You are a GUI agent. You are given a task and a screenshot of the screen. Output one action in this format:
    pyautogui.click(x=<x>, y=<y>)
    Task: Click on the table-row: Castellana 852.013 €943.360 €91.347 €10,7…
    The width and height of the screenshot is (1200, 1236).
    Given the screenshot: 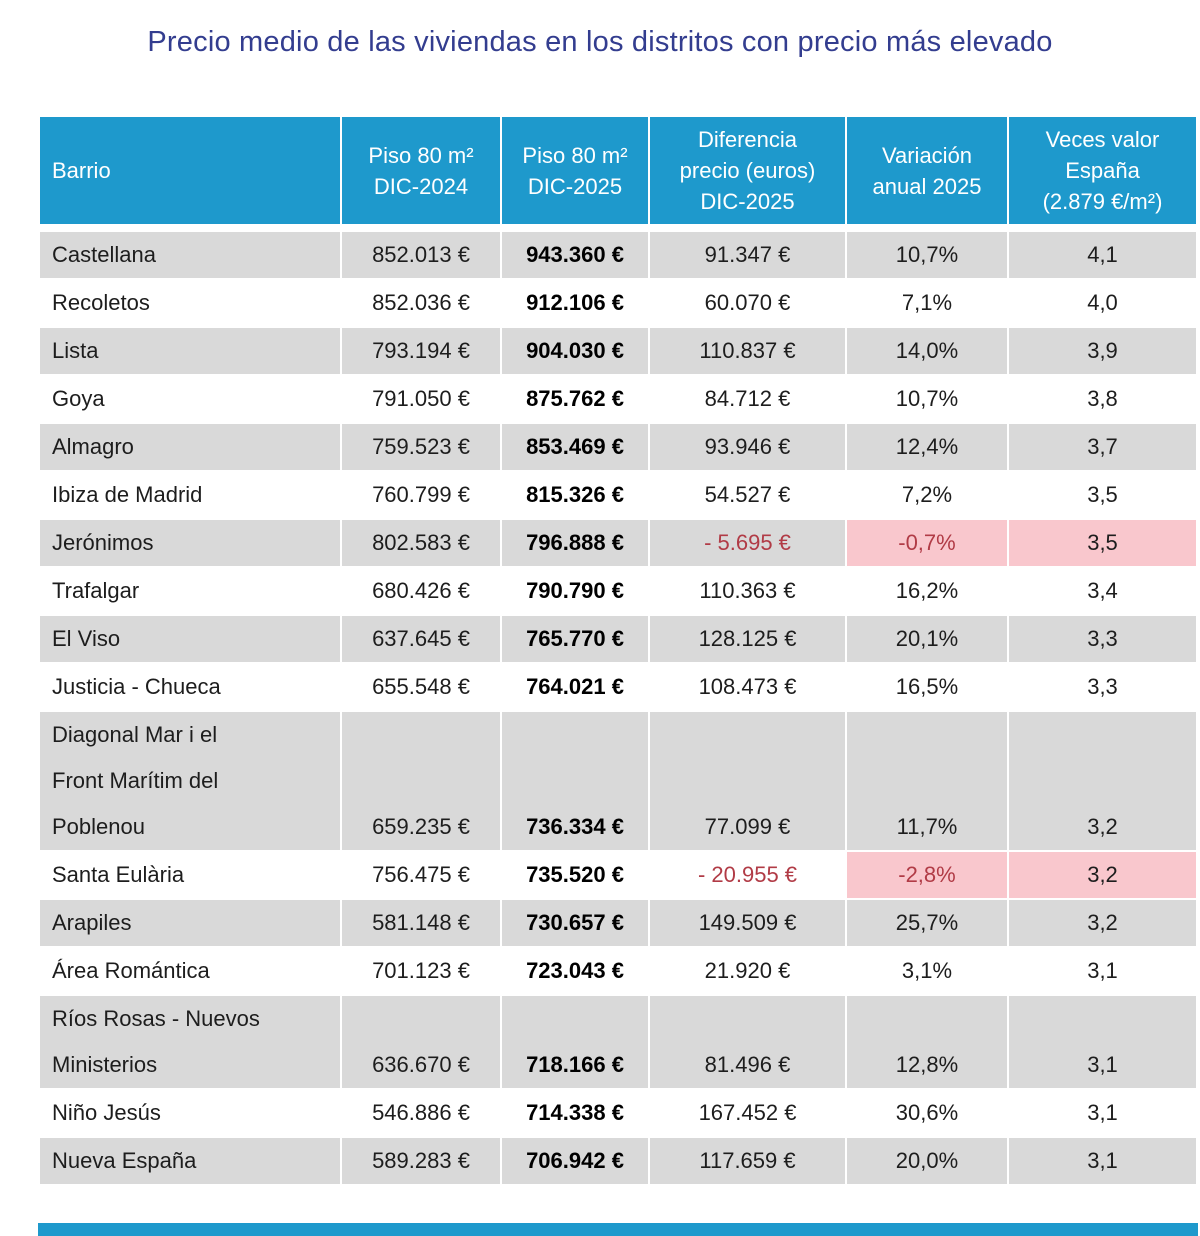 What is the action you would take?
    pyautogui.click(x=618, y=255)
    